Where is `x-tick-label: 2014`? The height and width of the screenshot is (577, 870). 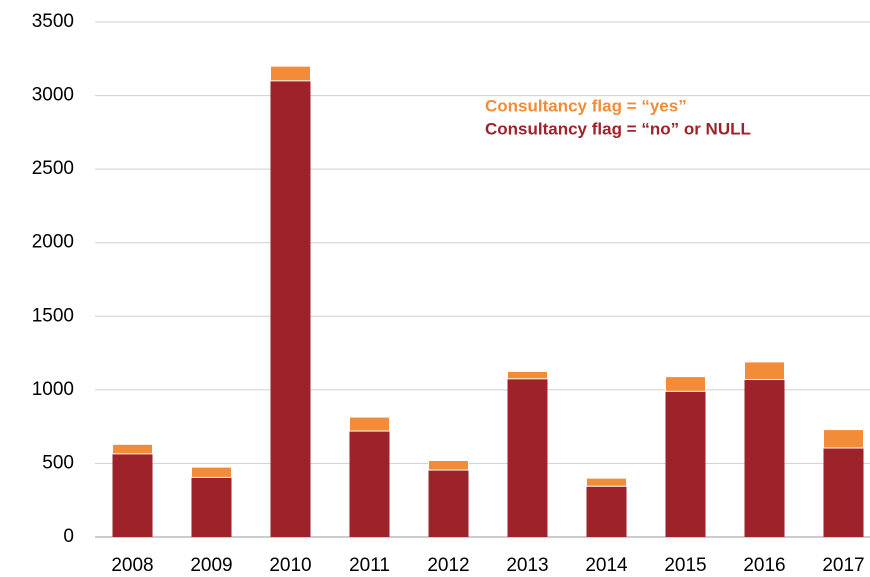
x-tick-label: 2014 is located at coordinates (606, 565).